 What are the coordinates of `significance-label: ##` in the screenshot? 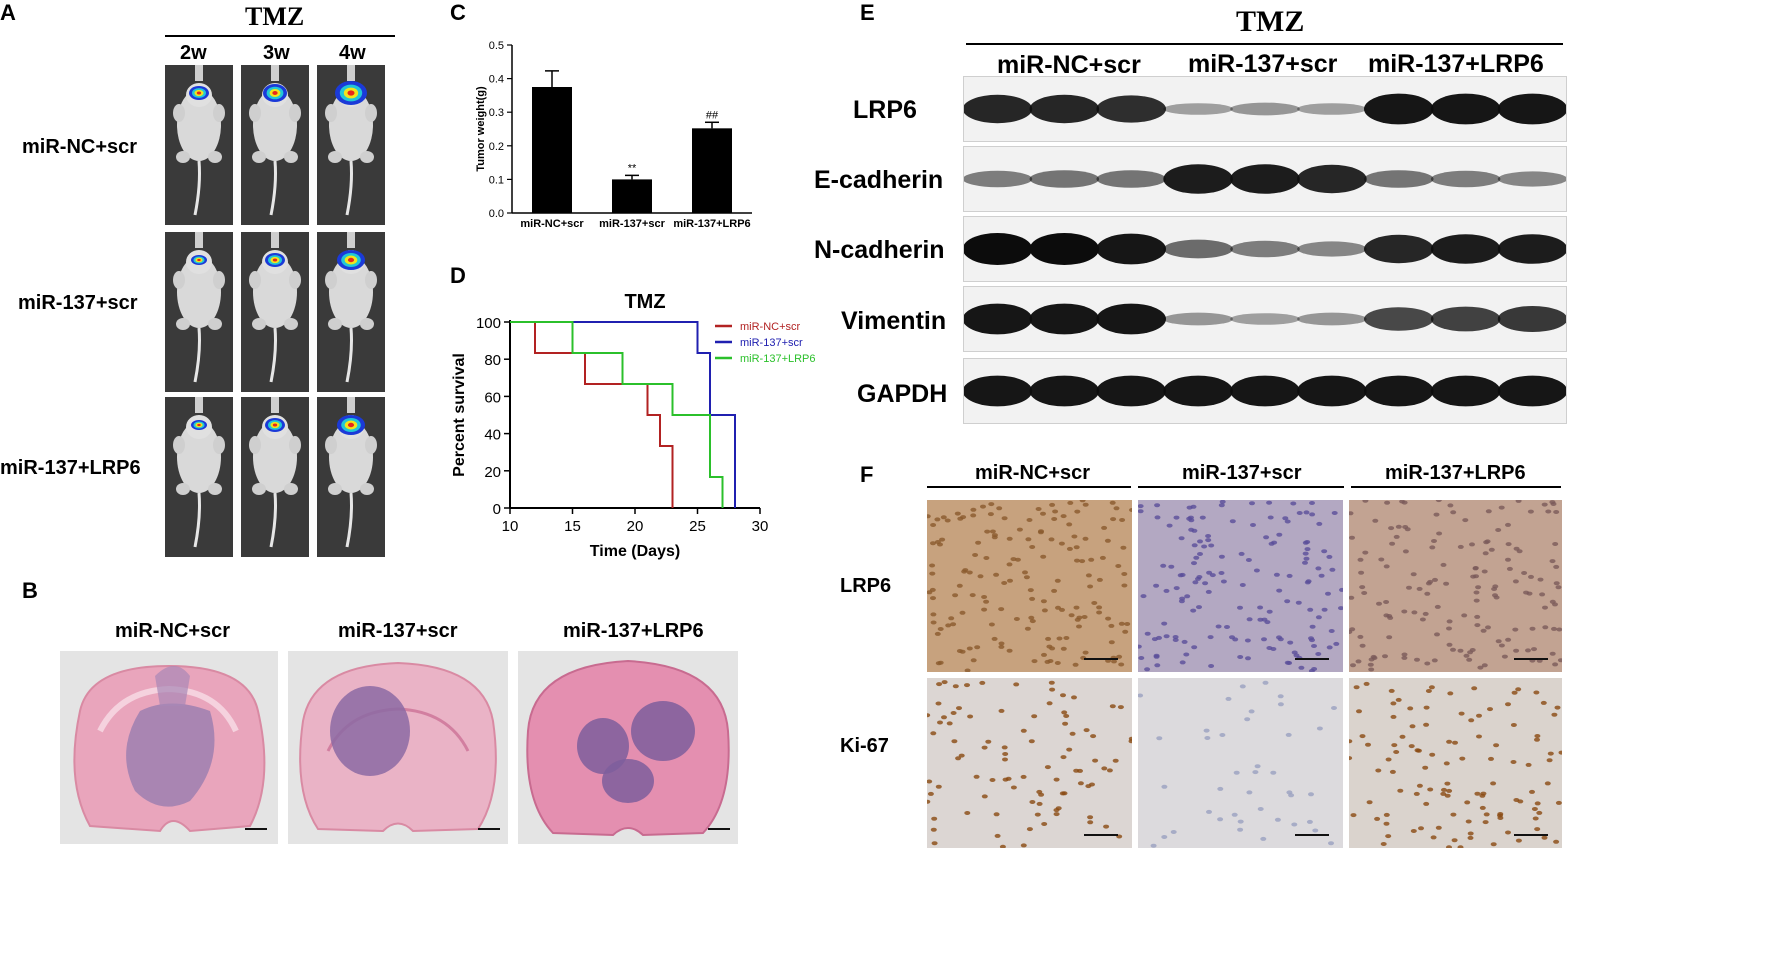 It's located at (712, 115).